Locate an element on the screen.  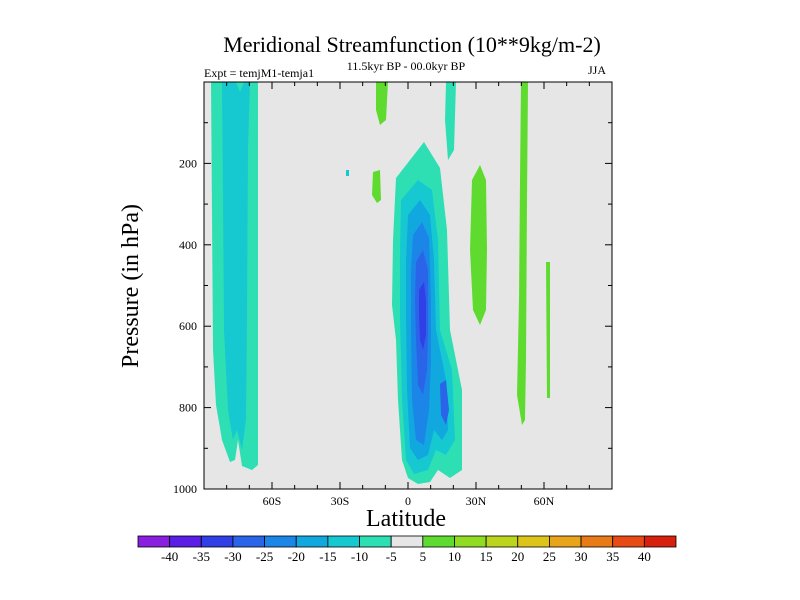
y-tick-label-2: 600 is located at coordinates (188, 326).